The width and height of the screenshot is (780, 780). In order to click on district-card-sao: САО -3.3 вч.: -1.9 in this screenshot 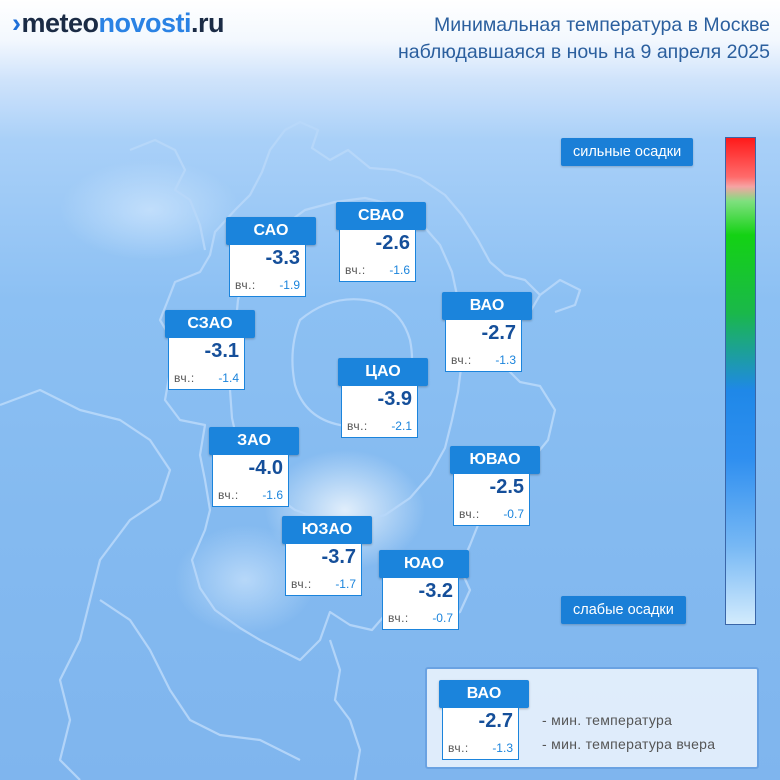, I will do `click(271, 257)`.